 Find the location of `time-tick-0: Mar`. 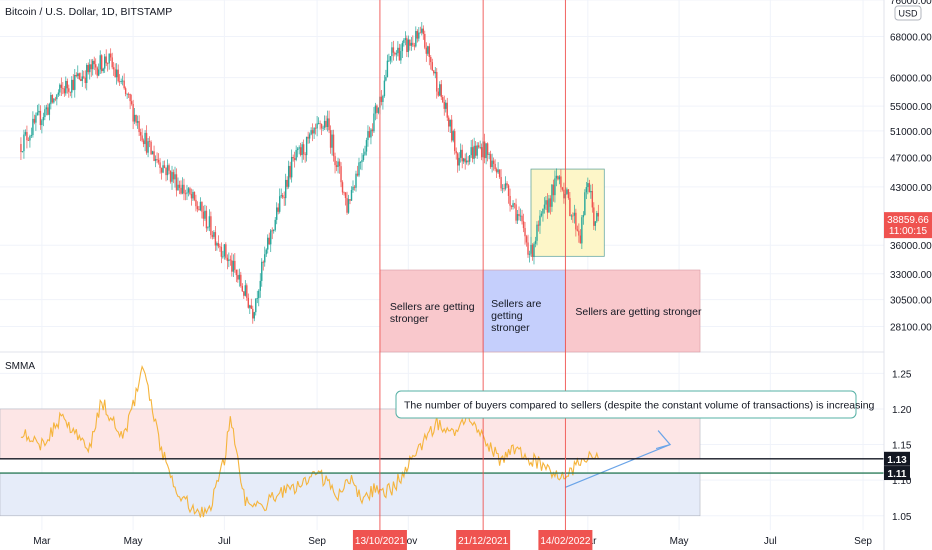

time-tick-0: Mar is located at coordinates (42, 541).